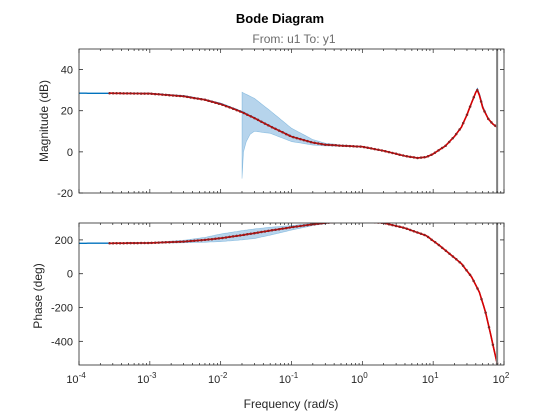 The width and height of the screenshot is (560, 420). Describe the element at coordinates (44, 121) in the screenshot. I see `magnitude-axis-label: Magnitude (dB)` at that location.